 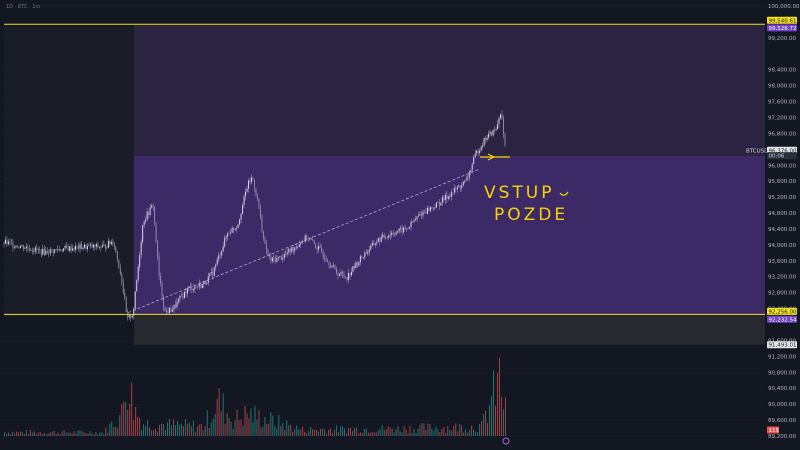 What do you see at coordinates (783, 21) in the screenshot?
I see `price-tag-label: 99,540.61` at bounding box center [783, 21].